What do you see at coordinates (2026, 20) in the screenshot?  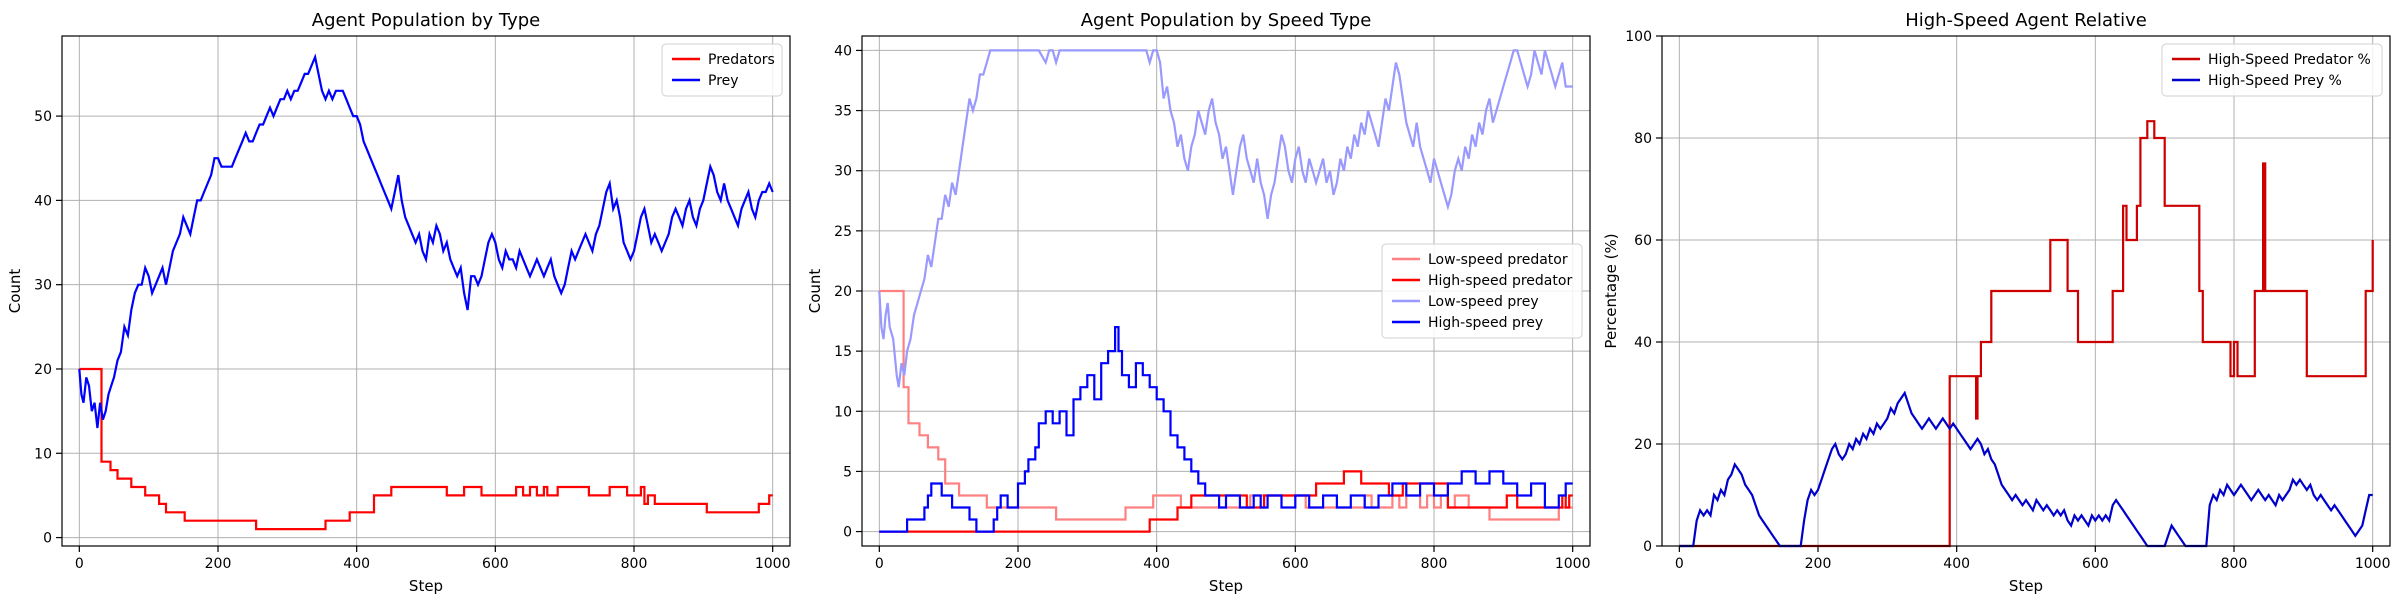 I see `chart-title: High-Speed Agent Relative` at bounding box center [2026, 20].